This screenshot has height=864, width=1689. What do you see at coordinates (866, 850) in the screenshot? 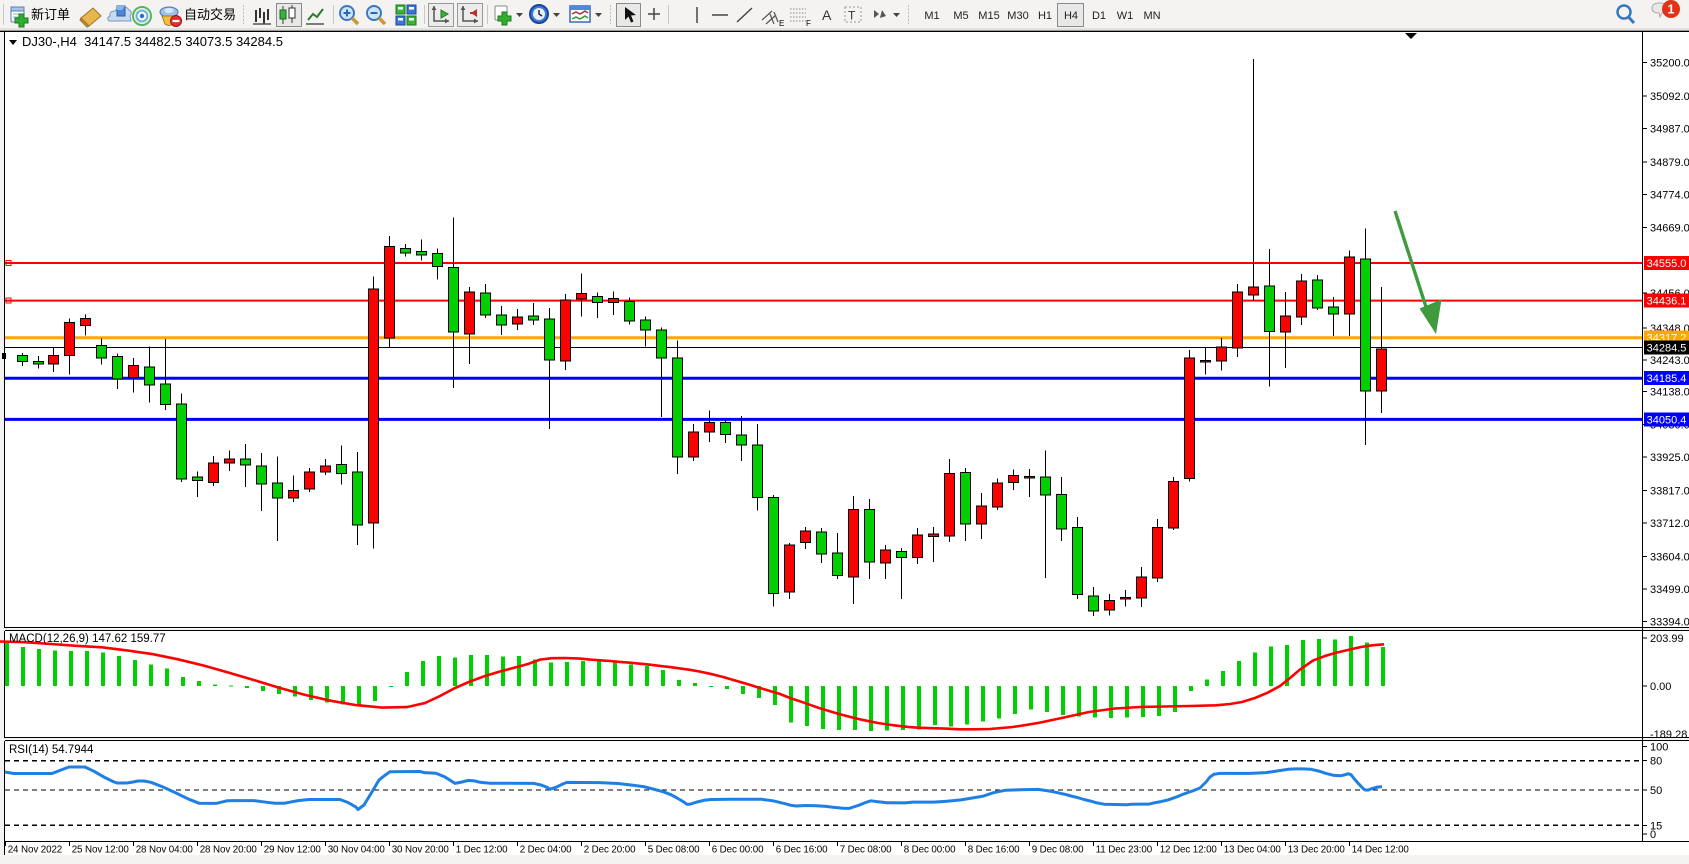
I see `svg-text: 7 Dec 08:00` at bounding box center [866, 850].